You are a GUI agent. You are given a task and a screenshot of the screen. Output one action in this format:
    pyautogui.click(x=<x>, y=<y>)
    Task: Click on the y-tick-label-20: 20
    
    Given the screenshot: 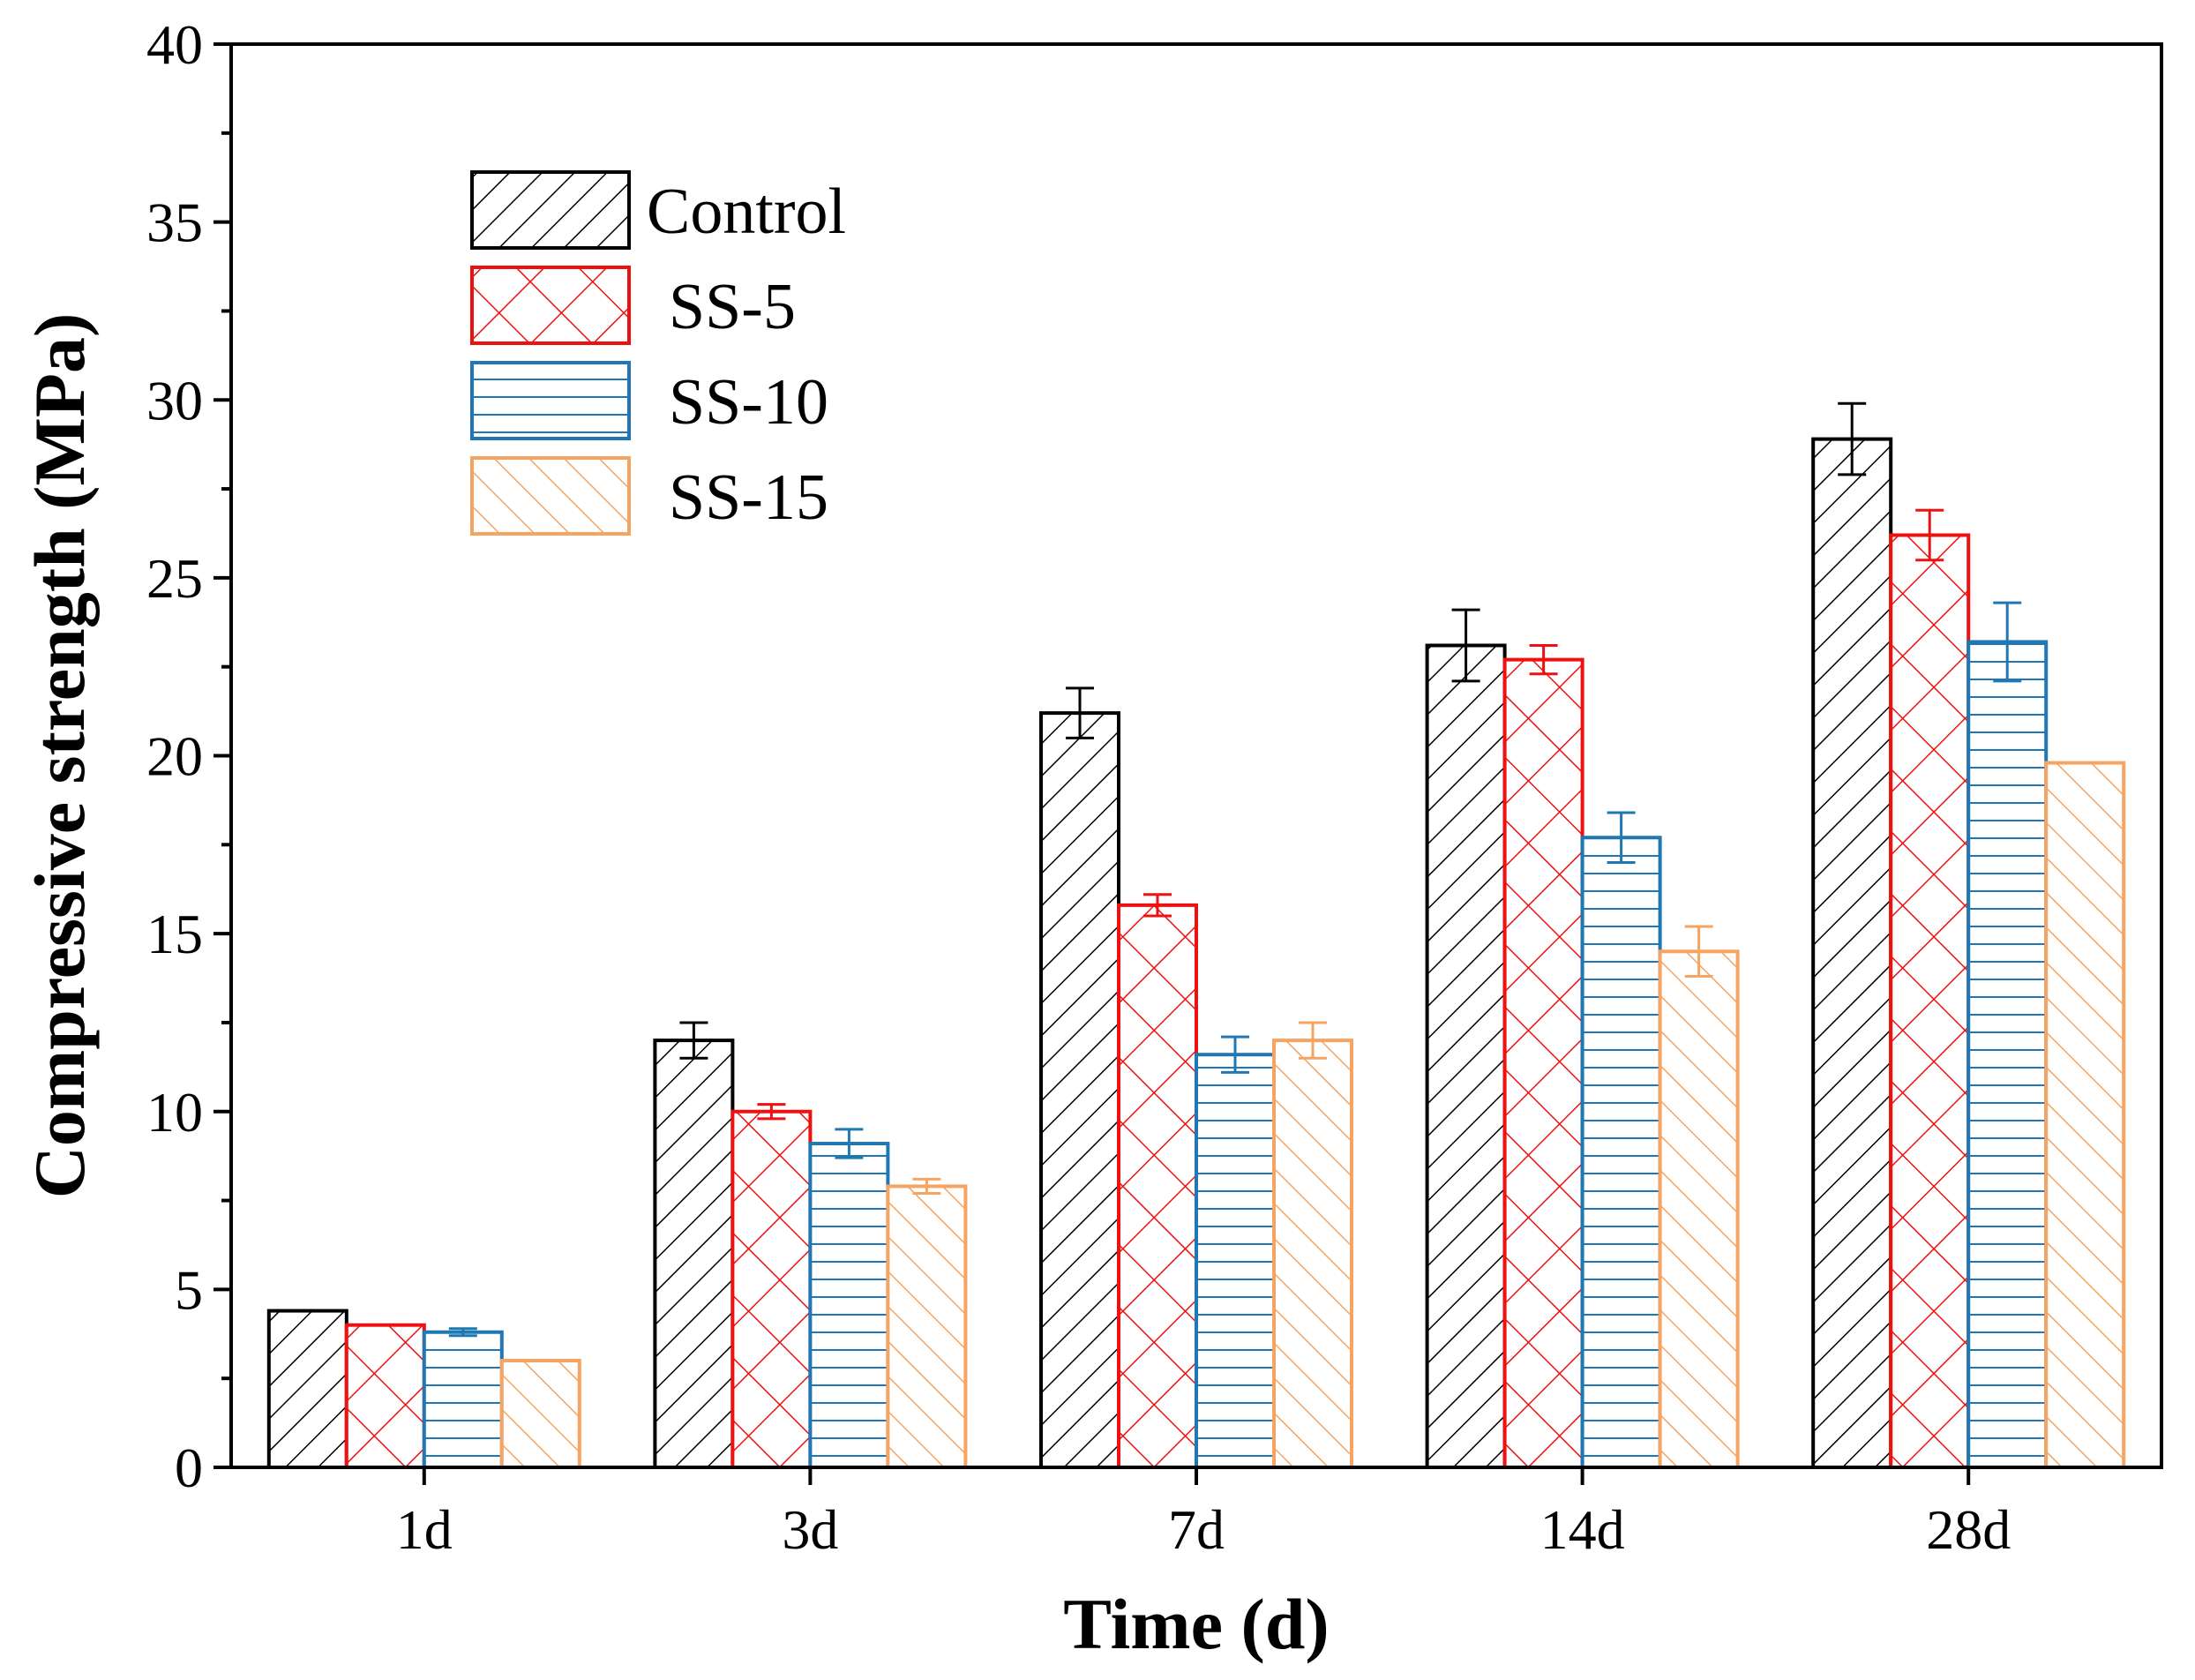 What is the action you would take?
    pyautogui.click(x=174, y=756)
    